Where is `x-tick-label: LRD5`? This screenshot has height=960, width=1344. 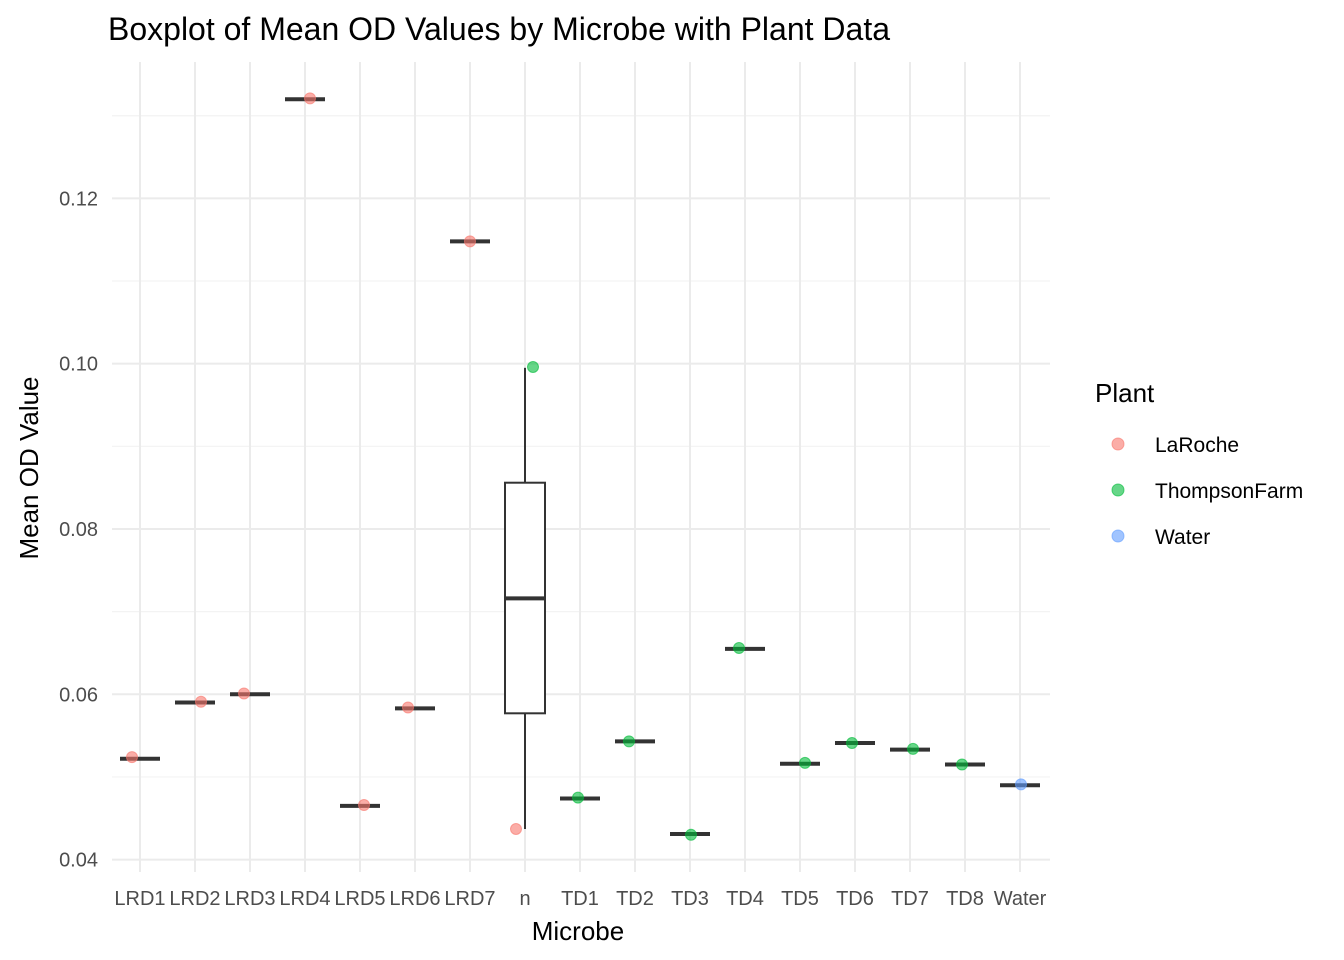 x-tick-label: LRD5 is located at coordinates (359, 899).